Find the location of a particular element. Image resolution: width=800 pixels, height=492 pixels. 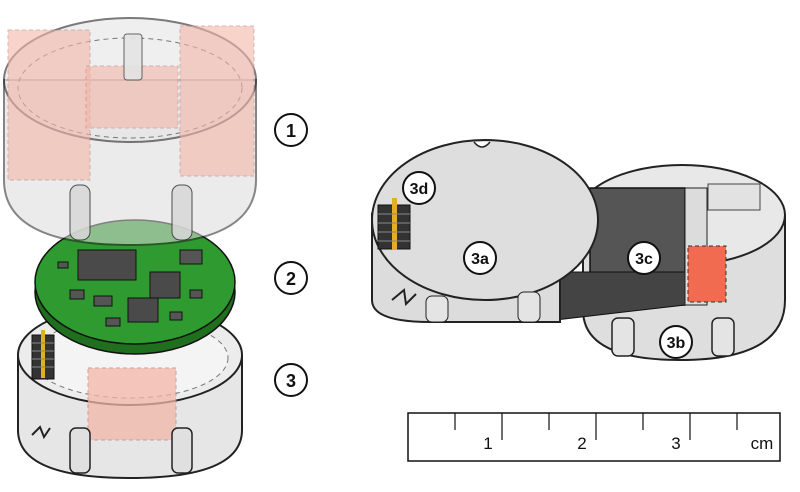

scale-bar: 1 2 3 cm is located at coordinates (594, 437).